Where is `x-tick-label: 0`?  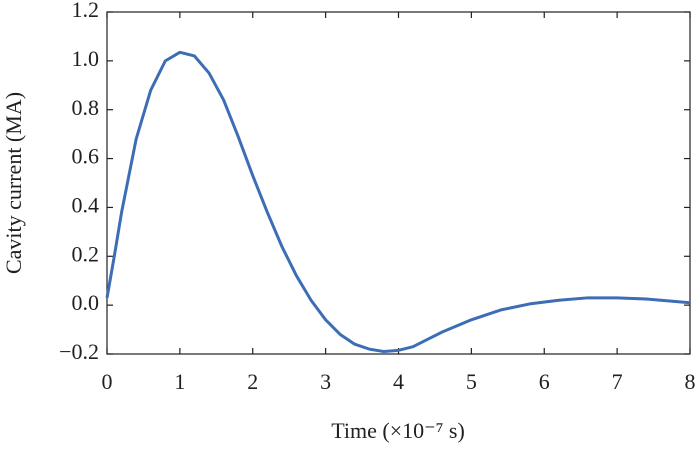
x-tick-label: 0 is located at coordinates (107, 381).